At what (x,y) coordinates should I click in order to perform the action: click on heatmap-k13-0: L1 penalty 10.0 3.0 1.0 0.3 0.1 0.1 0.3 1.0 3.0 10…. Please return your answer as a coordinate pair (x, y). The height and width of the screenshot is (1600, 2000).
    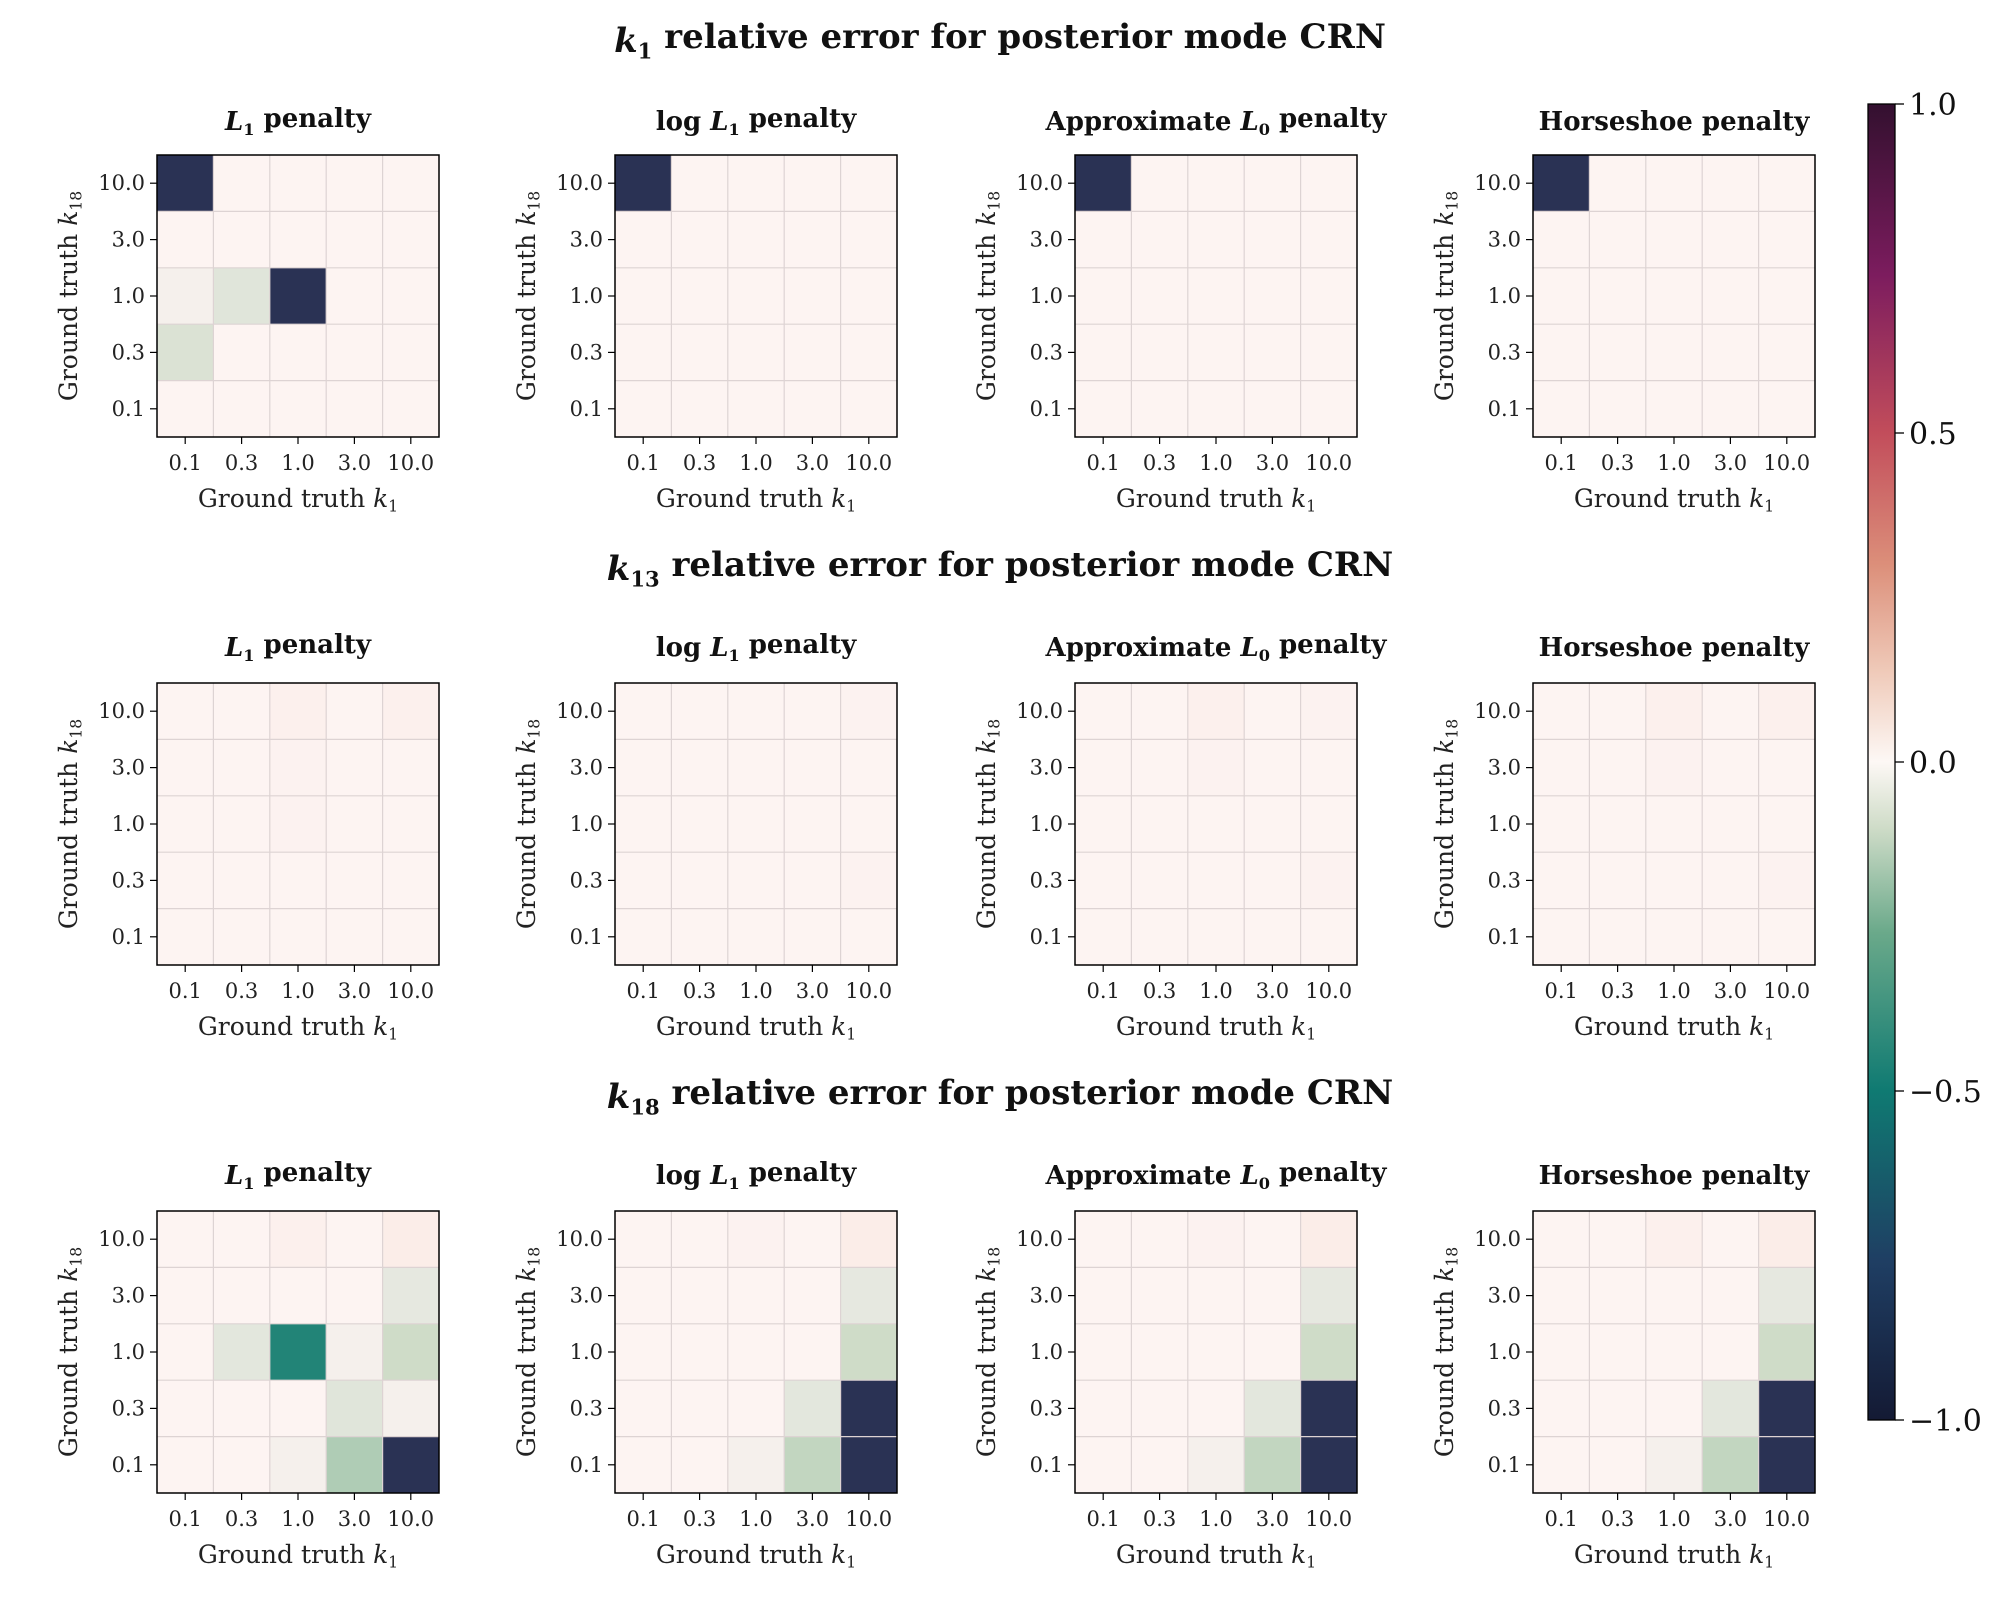
    Looking at the image, I should click on (247, 837).